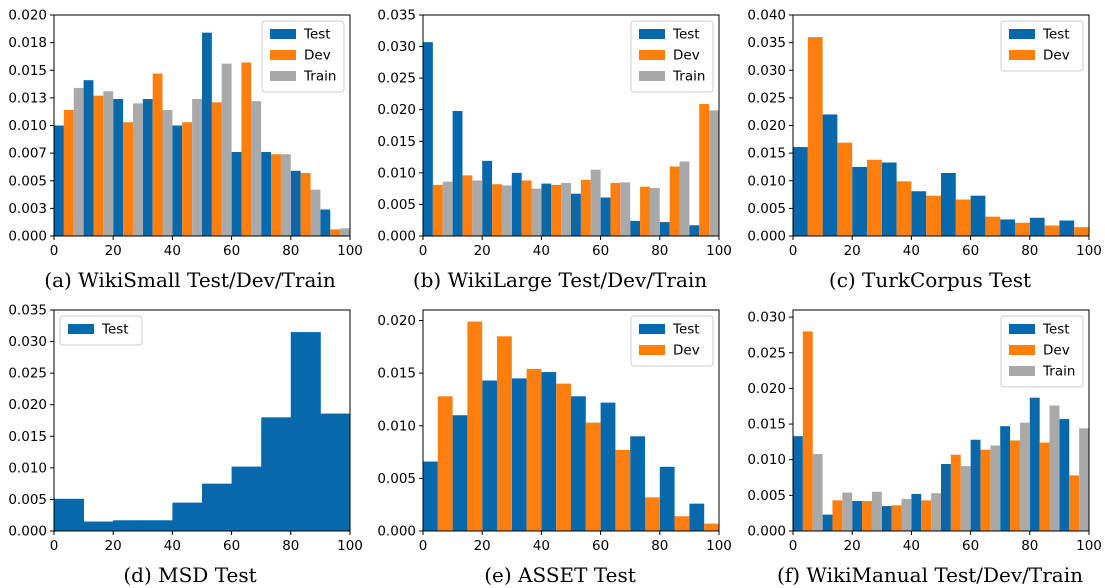 This screenshot has height=588, width=1105. What do you see at coordinates (600, 251) in the screenshot?
I see `x-tick-label: 60` at bounding box center [600, 251].